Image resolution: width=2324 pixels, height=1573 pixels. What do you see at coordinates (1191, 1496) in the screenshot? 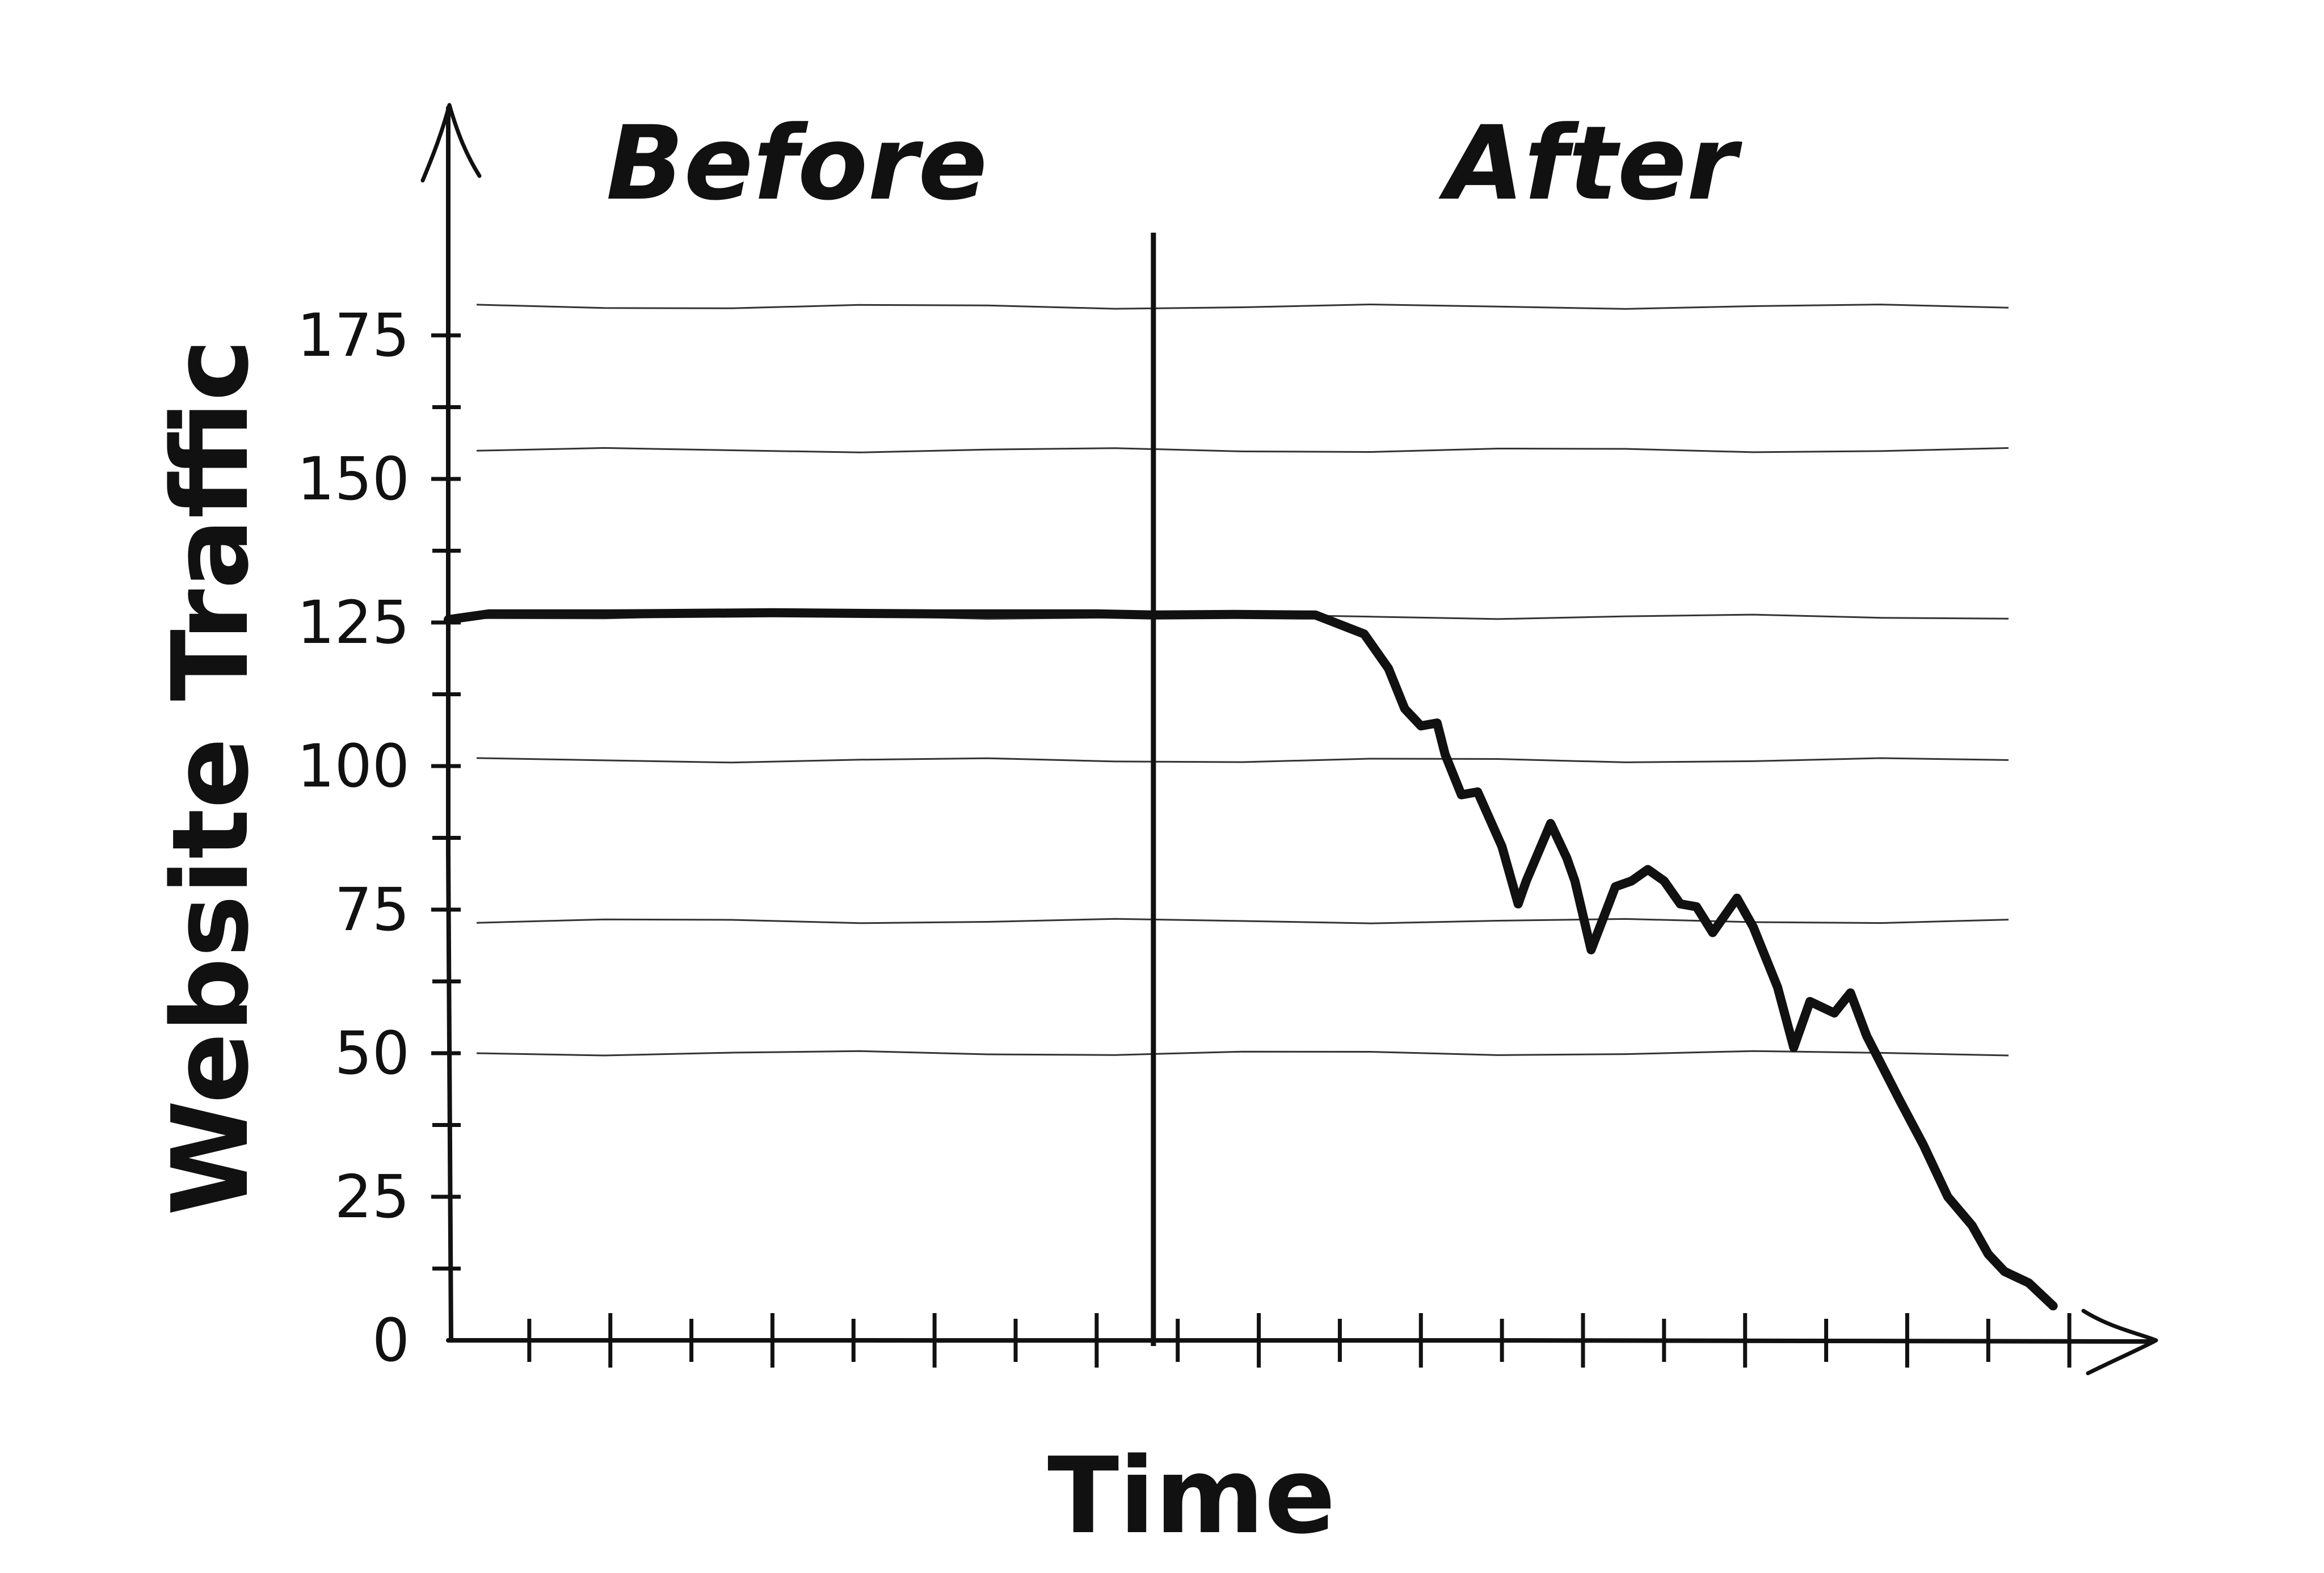
I see `x-axis-title: Time` at bounding box center [1191, 1496].